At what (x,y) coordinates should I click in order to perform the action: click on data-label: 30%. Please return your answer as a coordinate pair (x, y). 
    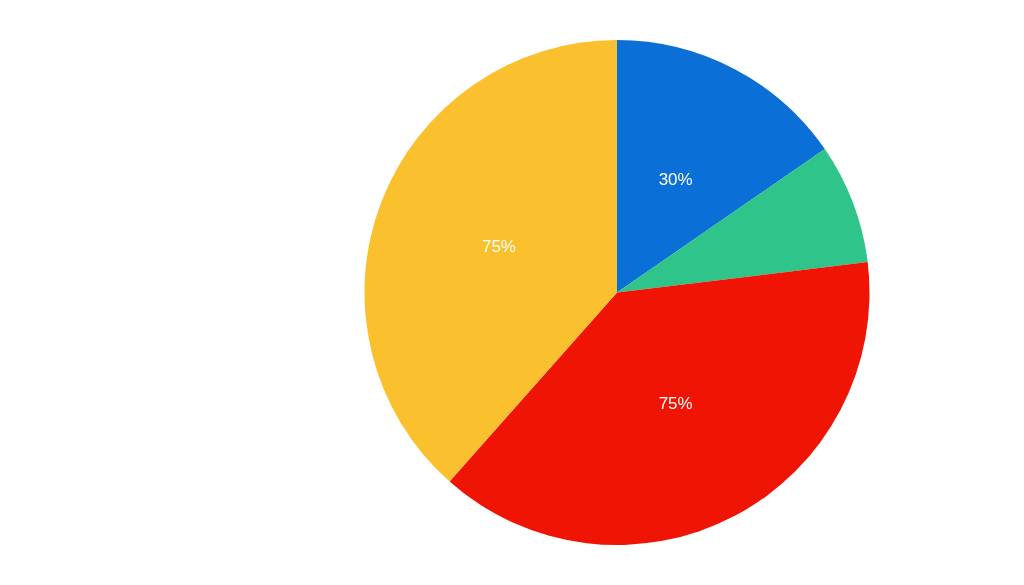
    Looking at the image, I should click on (675, 180).